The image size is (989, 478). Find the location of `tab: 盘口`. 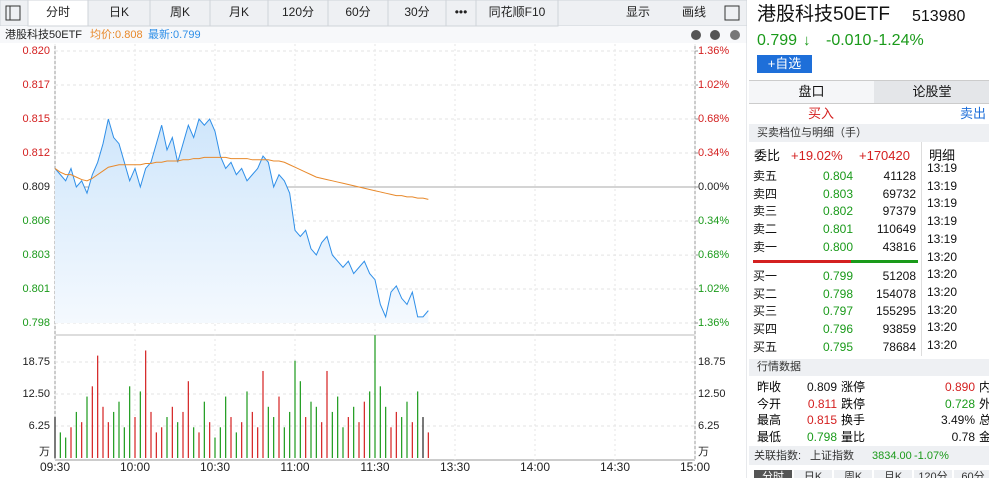

tab: 盘口 is located at coordinates (811, 92).